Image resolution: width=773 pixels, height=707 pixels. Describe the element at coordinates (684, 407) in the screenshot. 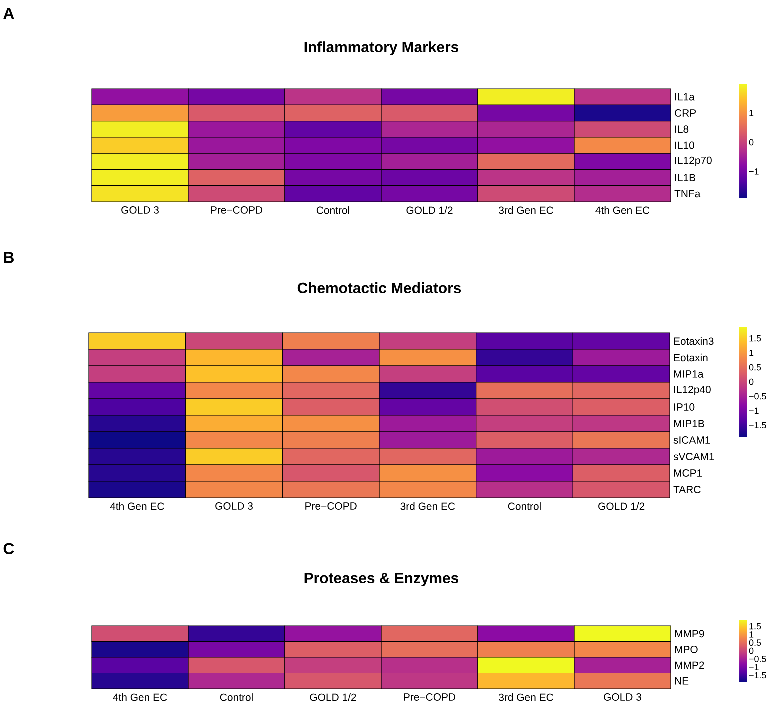

I see `y-tick-label: IP10` at that location.